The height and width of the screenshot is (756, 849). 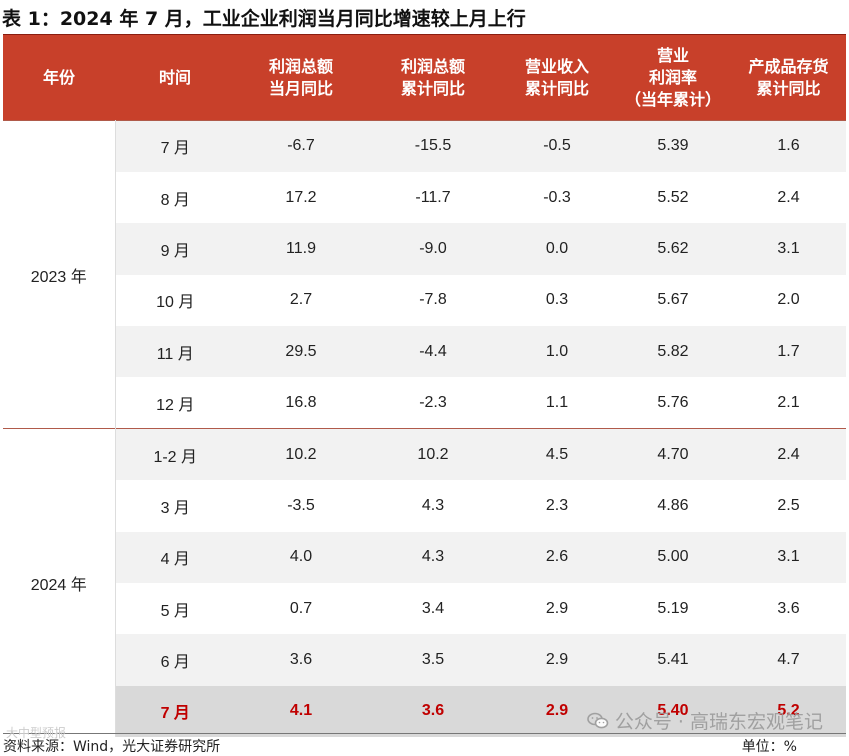 What do you see at coordinates (424, 733) in the screenshot?
I see `table-bottom-rule` at bounding box center [424, 733].